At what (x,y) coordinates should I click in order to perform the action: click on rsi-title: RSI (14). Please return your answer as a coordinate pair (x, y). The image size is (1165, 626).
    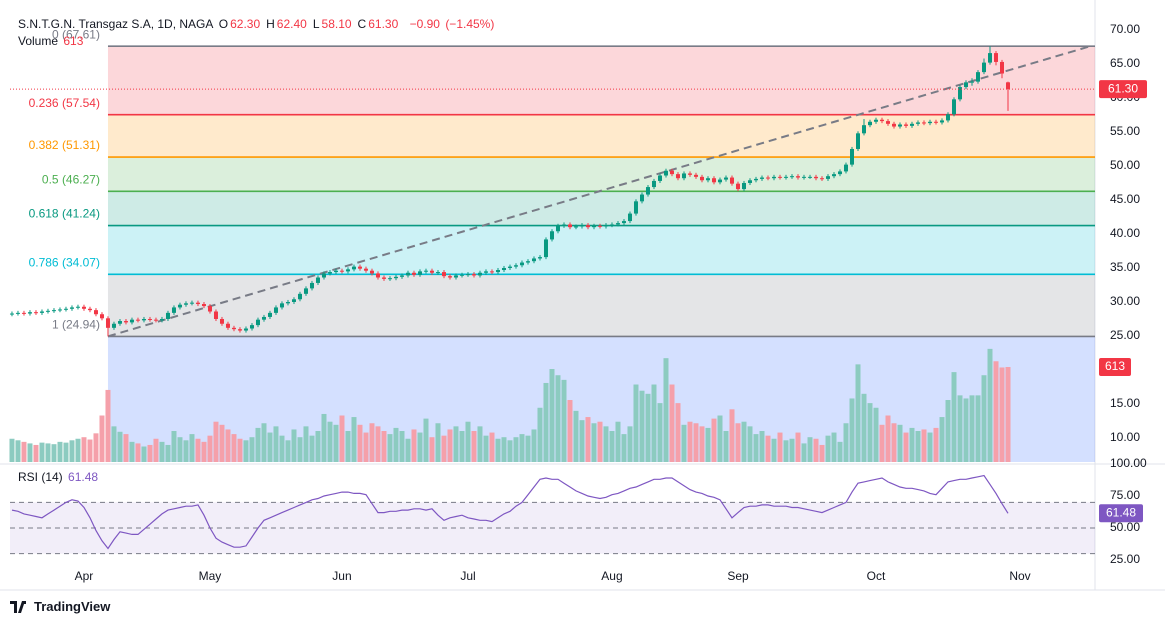
    Looking at the image, I should click on (40, 477).